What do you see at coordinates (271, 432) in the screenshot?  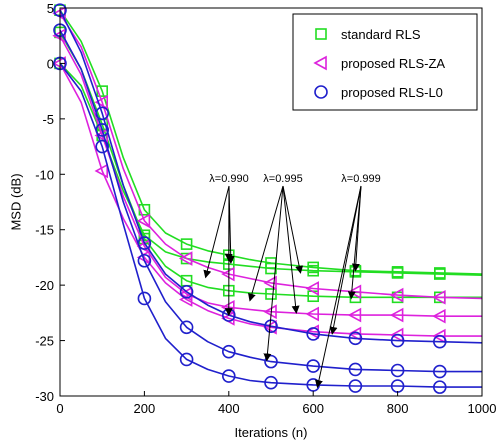 I see `x-axis-title: Iterations (n)` at bounding box center [271, 432].